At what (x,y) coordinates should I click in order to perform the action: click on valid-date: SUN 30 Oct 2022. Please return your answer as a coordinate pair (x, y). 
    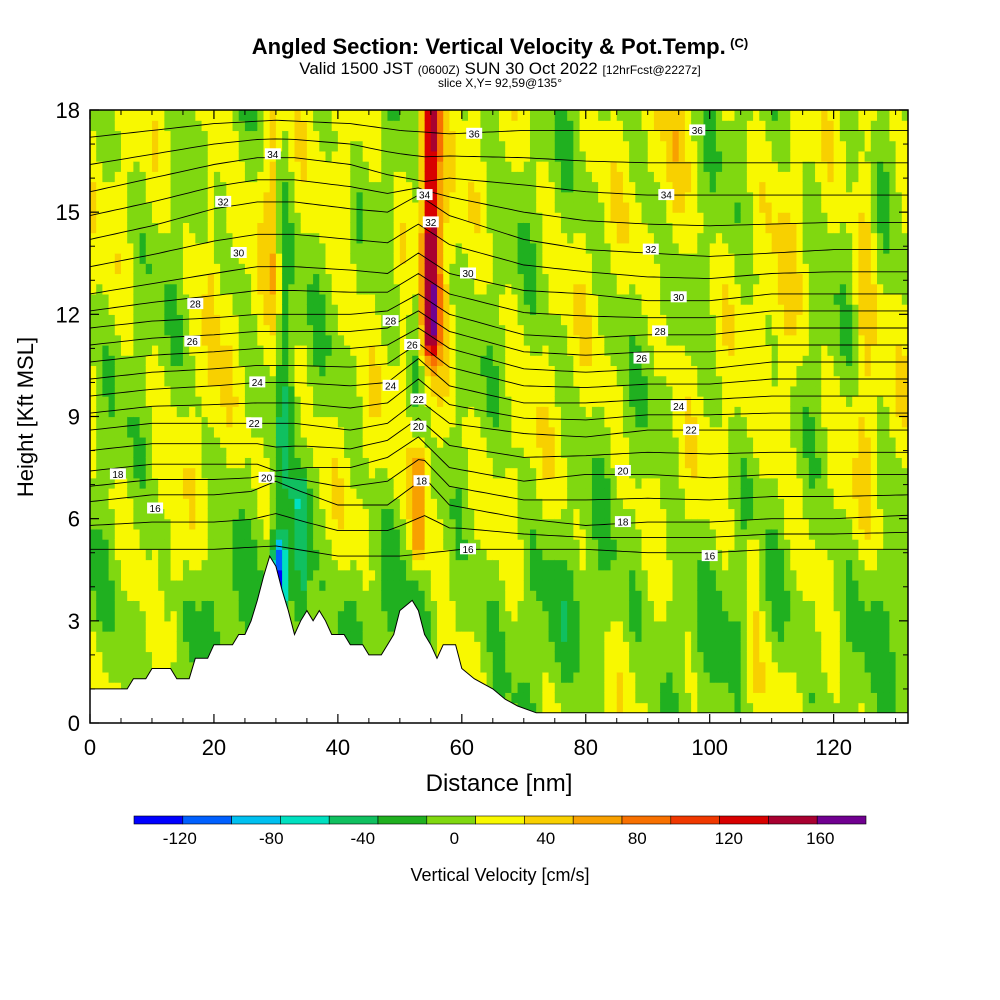
    Looking at the image, I should click on (531, 68).